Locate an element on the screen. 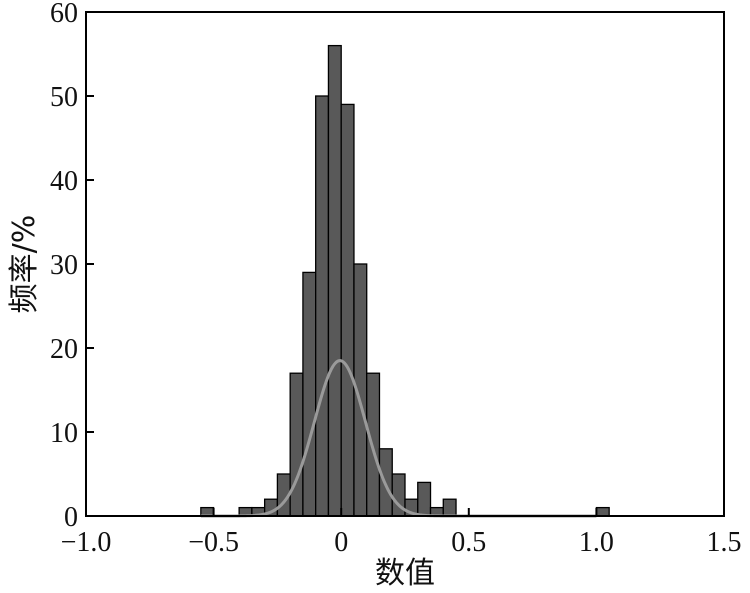 This screenshot has height=593, width=750. x-tick-label-3: 0.5 is located at coordinates (468, 542).